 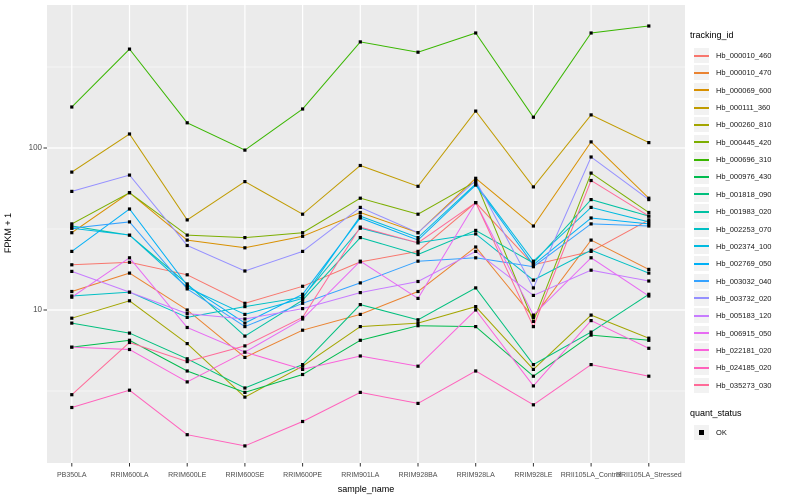 What do you see at coordinates (721, 432) in the screenshot?
I see `legend-label: OK` at bounding box center [721, 432].